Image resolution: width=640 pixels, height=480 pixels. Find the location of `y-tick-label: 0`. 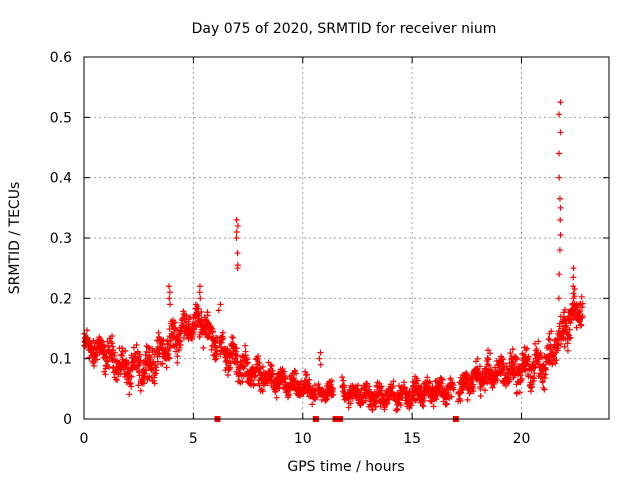

y-tick-label: 0 is located at coordinates (67, 420).